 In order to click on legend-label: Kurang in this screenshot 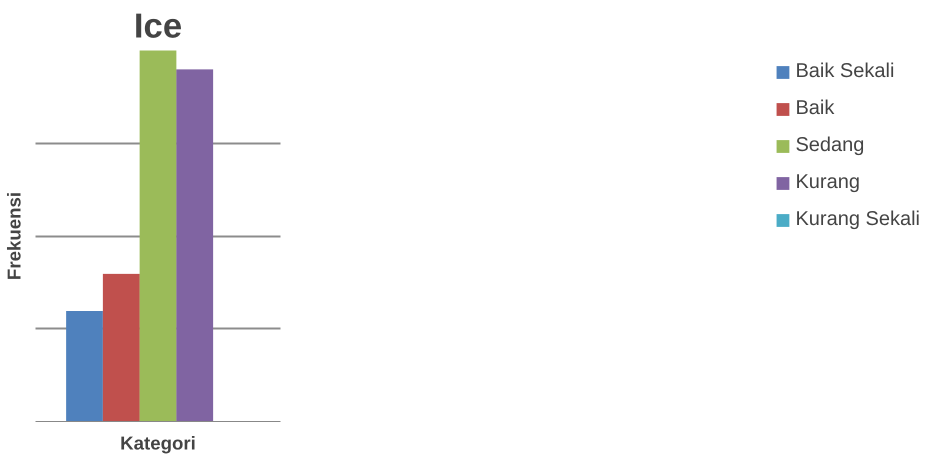, I will do `click(827, 182)`.